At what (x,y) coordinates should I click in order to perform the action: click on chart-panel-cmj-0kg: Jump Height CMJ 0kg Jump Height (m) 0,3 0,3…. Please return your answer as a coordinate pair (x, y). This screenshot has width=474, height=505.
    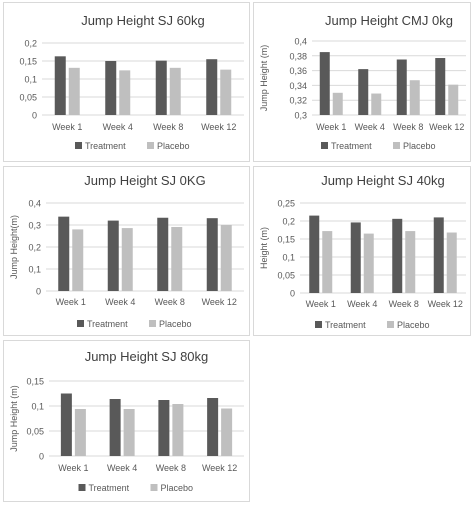
    Looking at the image, I should click on (362, 82).